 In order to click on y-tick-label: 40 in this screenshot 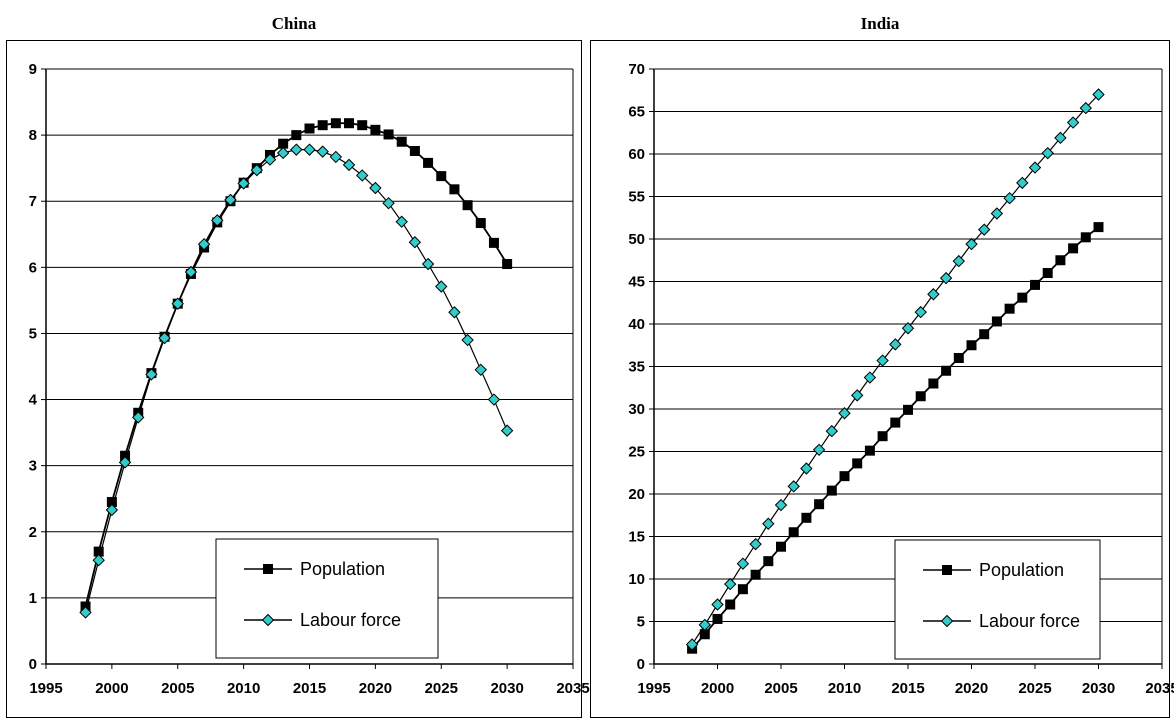, I will do `click(636, 324)`.